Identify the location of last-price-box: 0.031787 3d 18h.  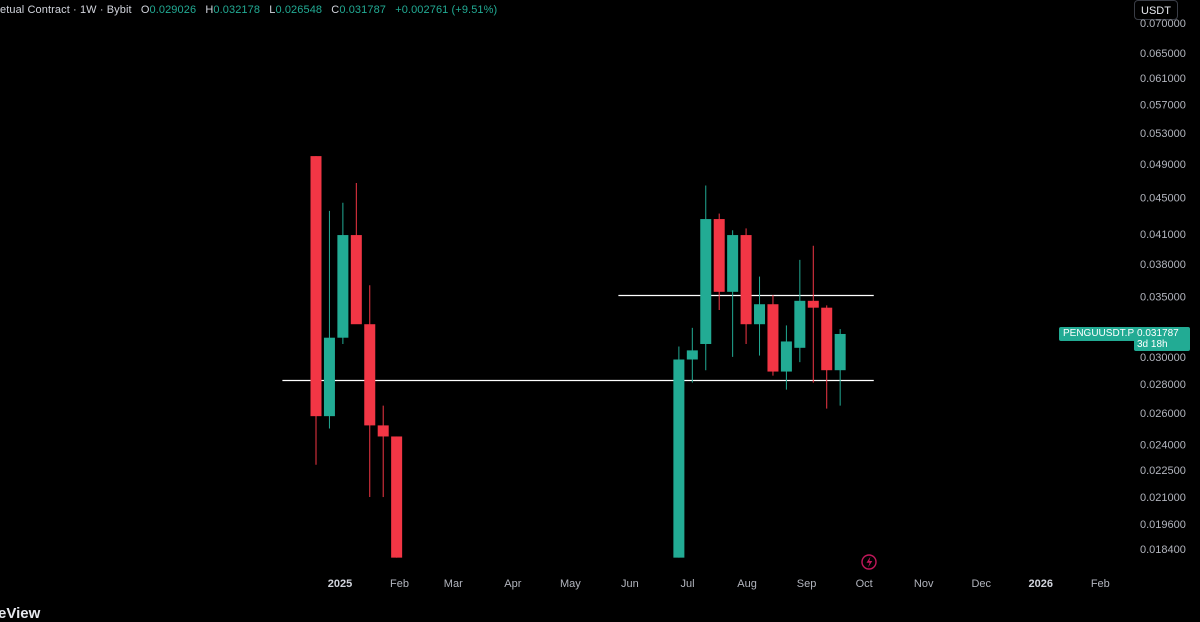
(1162, 339).